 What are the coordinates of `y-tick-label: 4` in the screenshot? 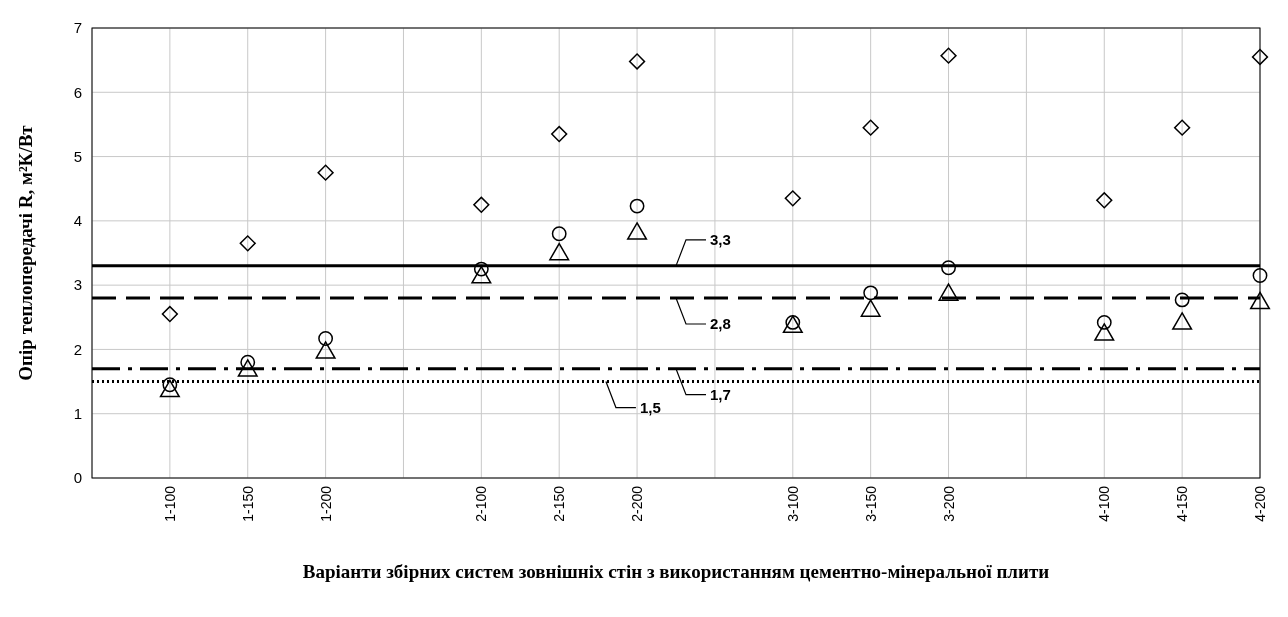 It's located at (77, 221).